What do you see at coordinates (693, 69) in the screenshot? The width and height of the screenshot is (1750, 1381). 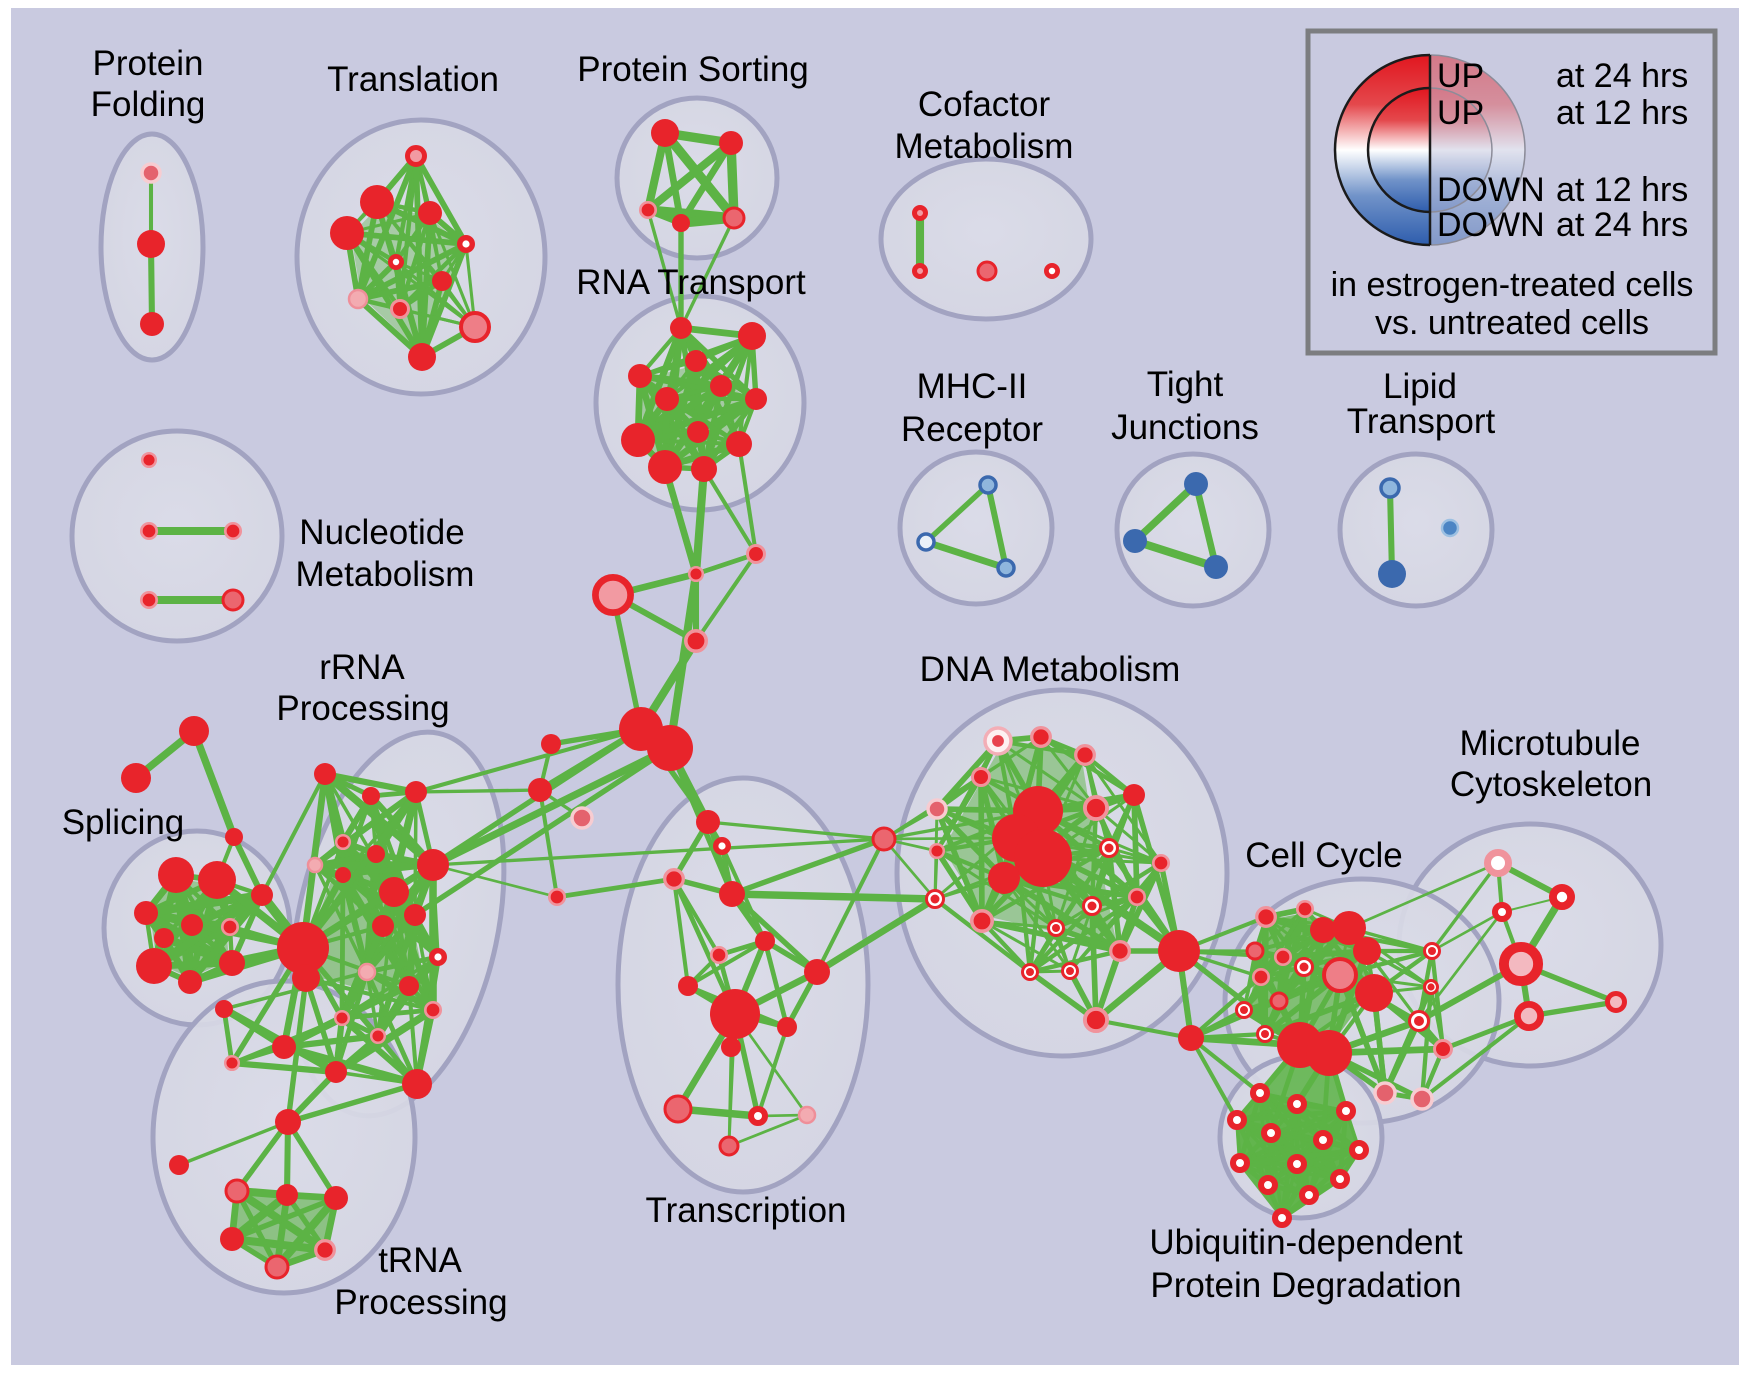 I see `svg-text: Protein Sorting` at bounding box center [693, 69].